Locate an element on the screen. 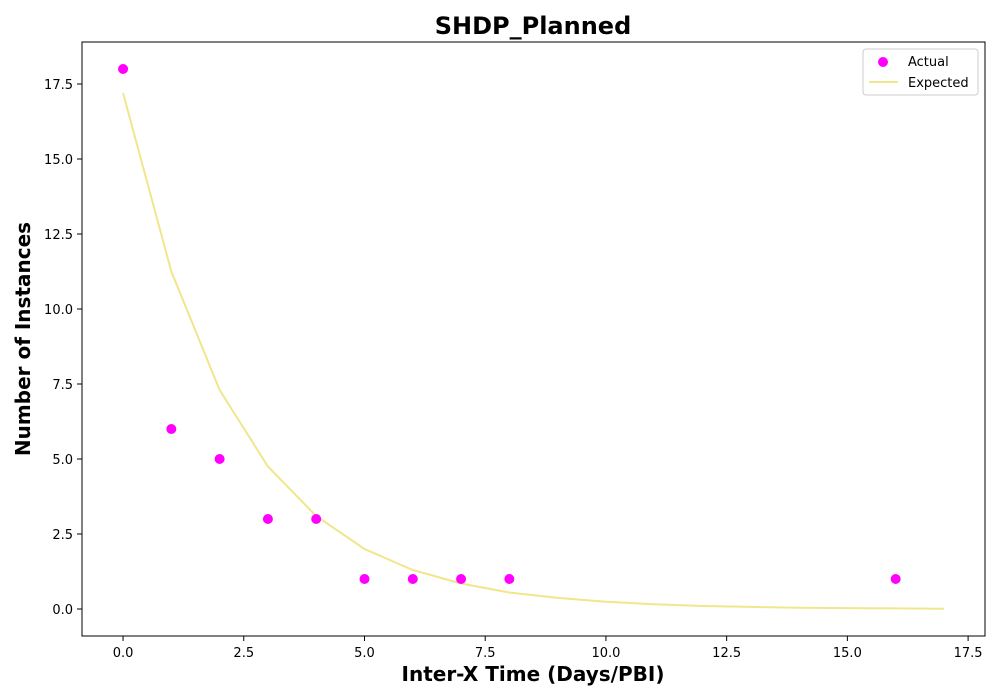  y-axis-label: Number of Instances is located at coordinates (23, 339).